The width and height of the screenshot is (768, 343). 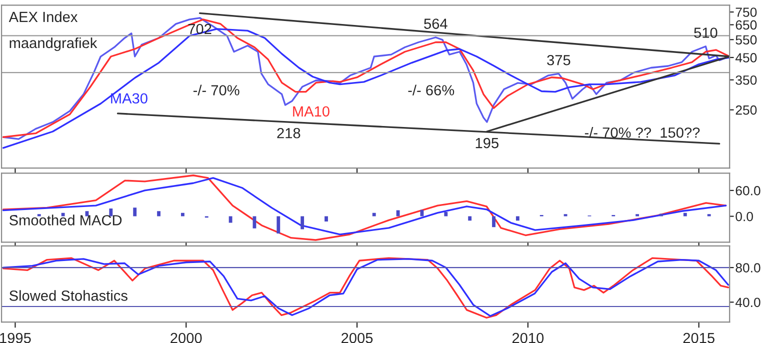 I want to click on chart-title: AEX Index, so click(x=43, y=16).